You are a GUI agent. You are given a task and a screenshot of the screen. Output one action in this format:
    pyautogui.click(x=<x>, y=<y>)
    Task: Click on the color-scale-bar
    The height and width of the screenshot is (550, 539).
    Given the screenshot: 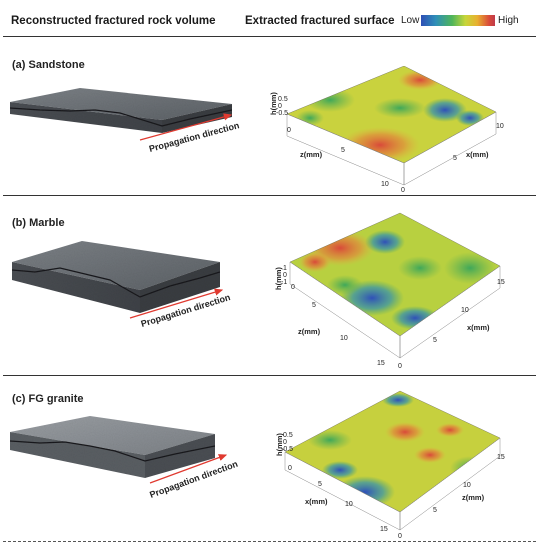 What is the action you would take?
    pyautogui.click(x=458, y=20)
    